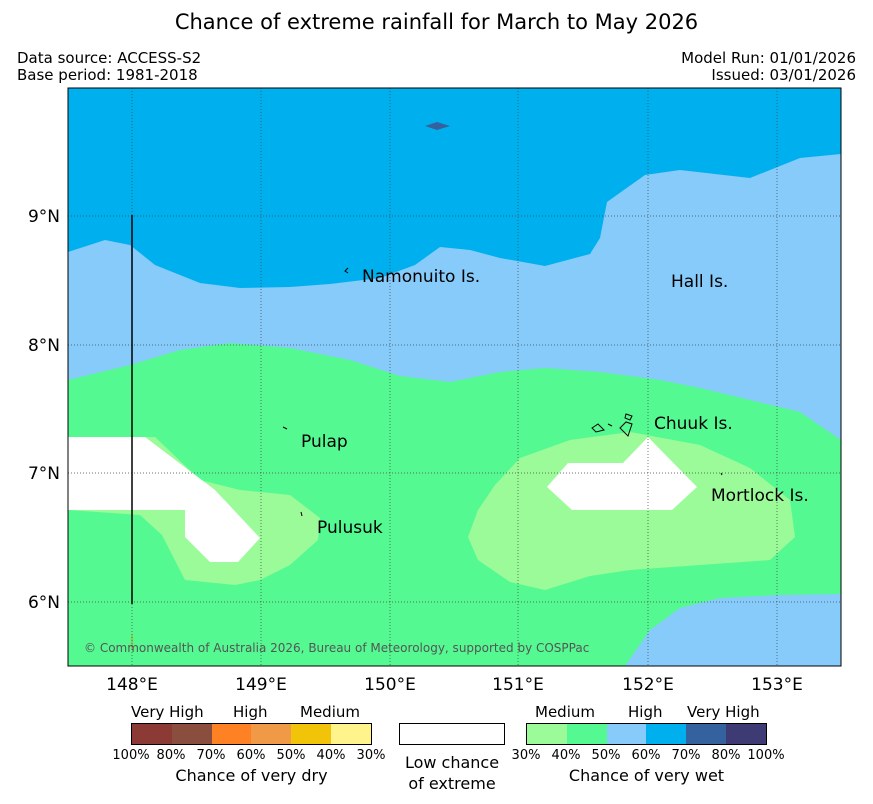 This screenshot has height=804, width=873. What do you see at coordinates (371, 755) in the screenshot?
I see `dry-tick-30: 30%` at bounding box center [371, 755].